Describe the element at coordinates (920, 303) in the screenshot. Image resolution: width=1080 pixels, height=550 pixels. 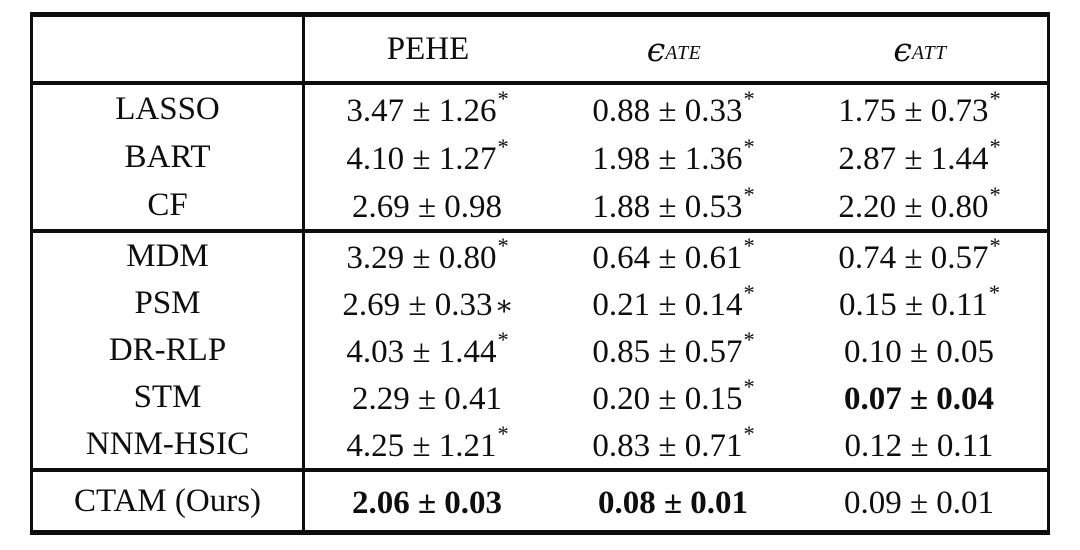
I see `metric-cell: 0.15 ± 0.11*` at that location.